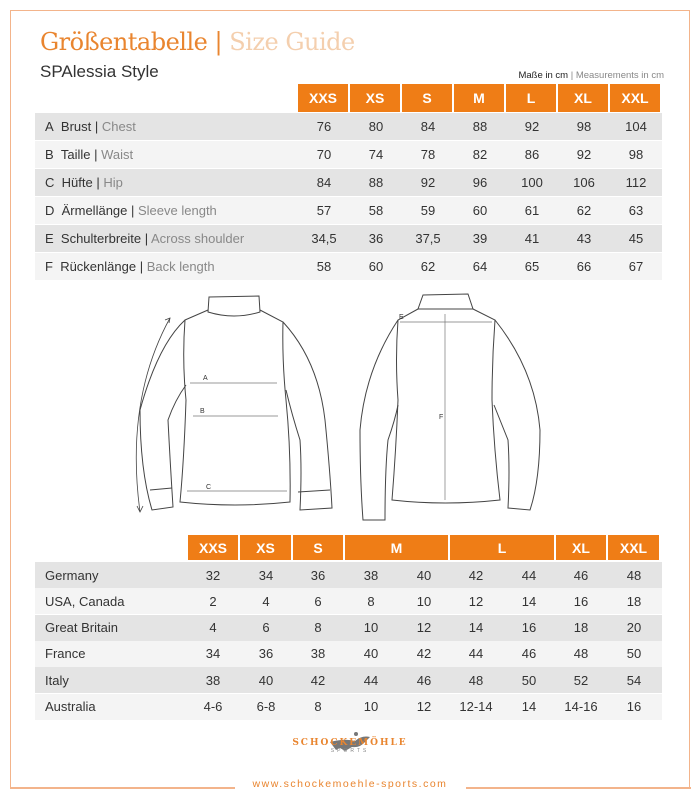  Describe the element at coordinates (584, 182) in the screenshot. I see `table-cell: 106` at that location.